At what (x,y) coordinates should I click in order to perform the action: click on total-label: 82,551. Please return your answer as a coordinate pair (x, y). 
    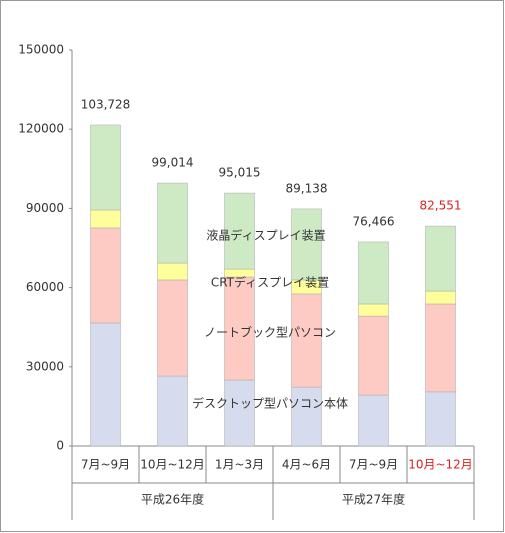
    Looking at the image, I should click on (441, 206).